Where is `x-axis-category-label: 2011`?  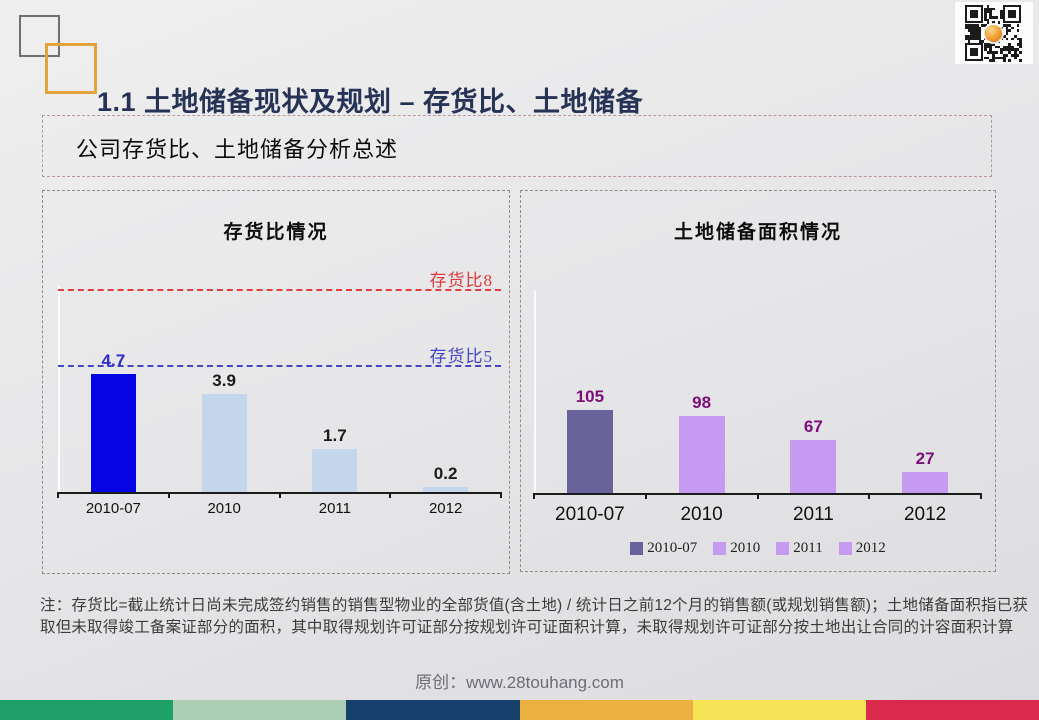
x-axis-category-label: 2011 is located at coordinates (334, 508).